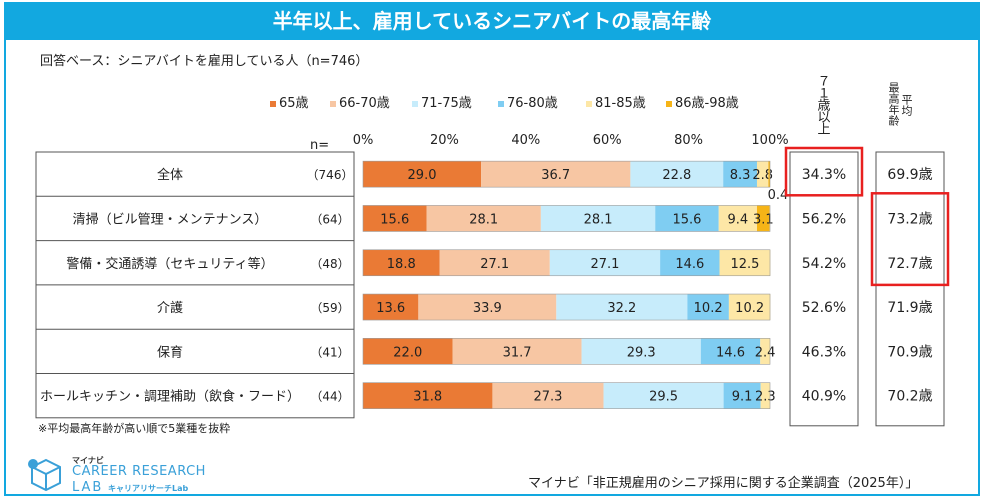 This screenshot has width=986, height=502. Describe the element at coordinates (778, 195) in the screenshot. I see `data-label: 0.4` at that location.